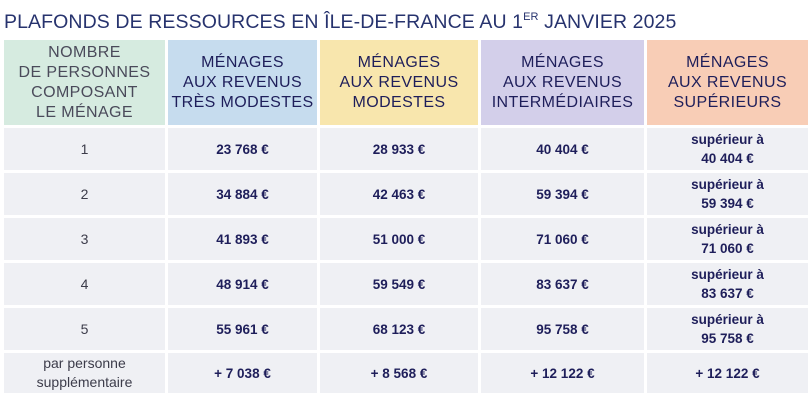  Describe the element at coordinates (399, 194) in the screenshot. I see `cell-modestes: 42 463 €` at that location.